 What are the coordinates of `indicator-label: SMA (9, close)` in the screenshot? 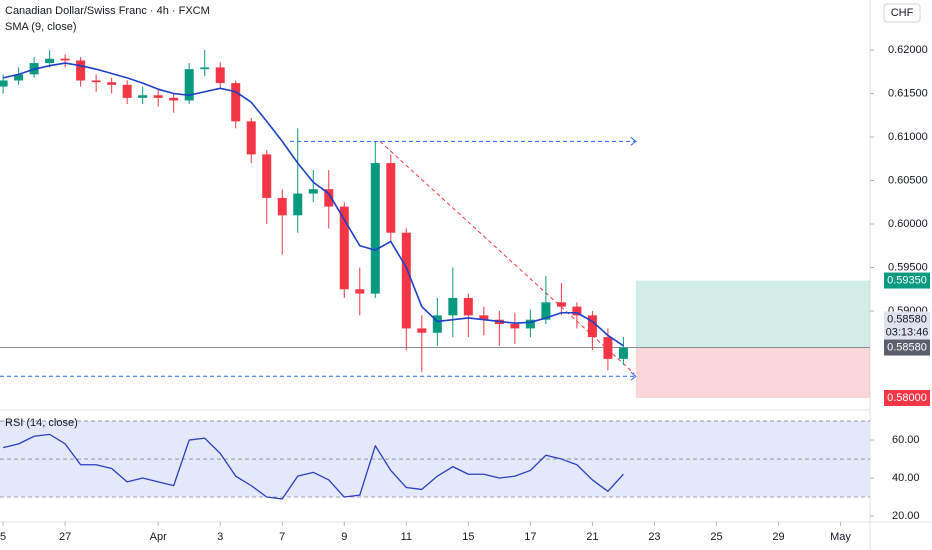 It's located at (41, 27).